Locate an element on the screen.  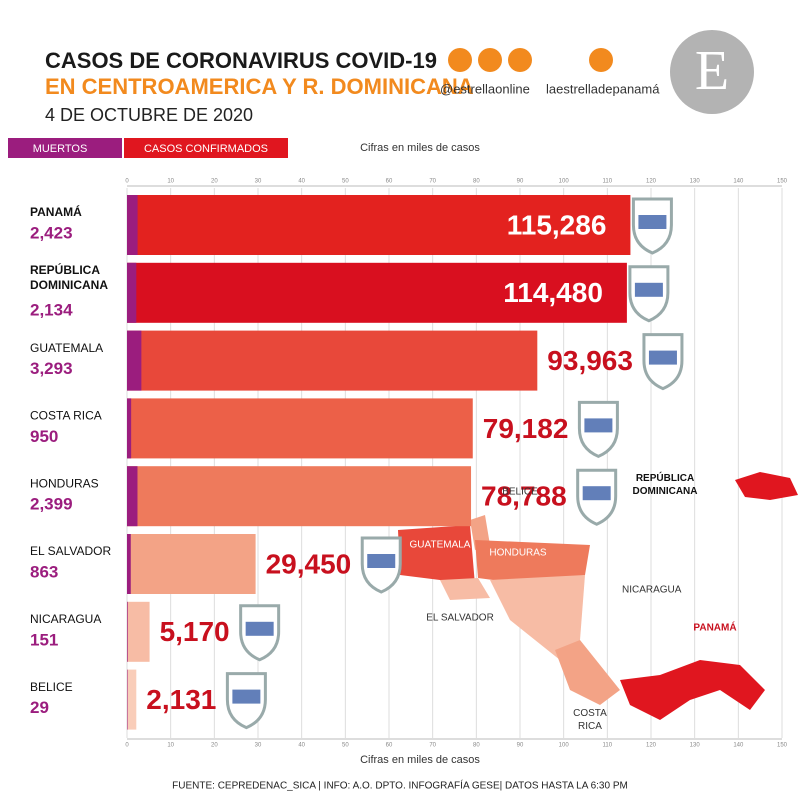
social-handle: laestrelladepanamá is located at coordinates (603, 88).